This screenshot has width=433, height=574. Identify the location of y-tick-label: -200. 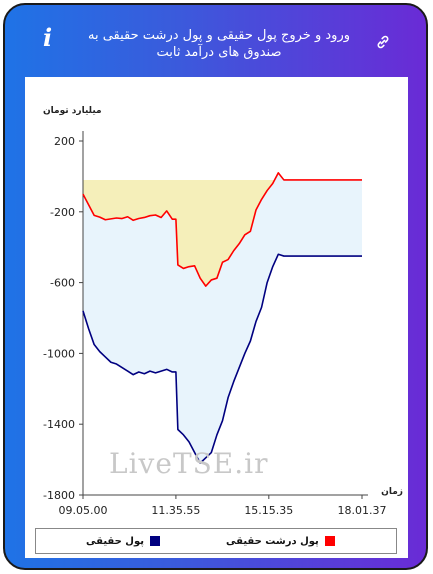
(62, 212).